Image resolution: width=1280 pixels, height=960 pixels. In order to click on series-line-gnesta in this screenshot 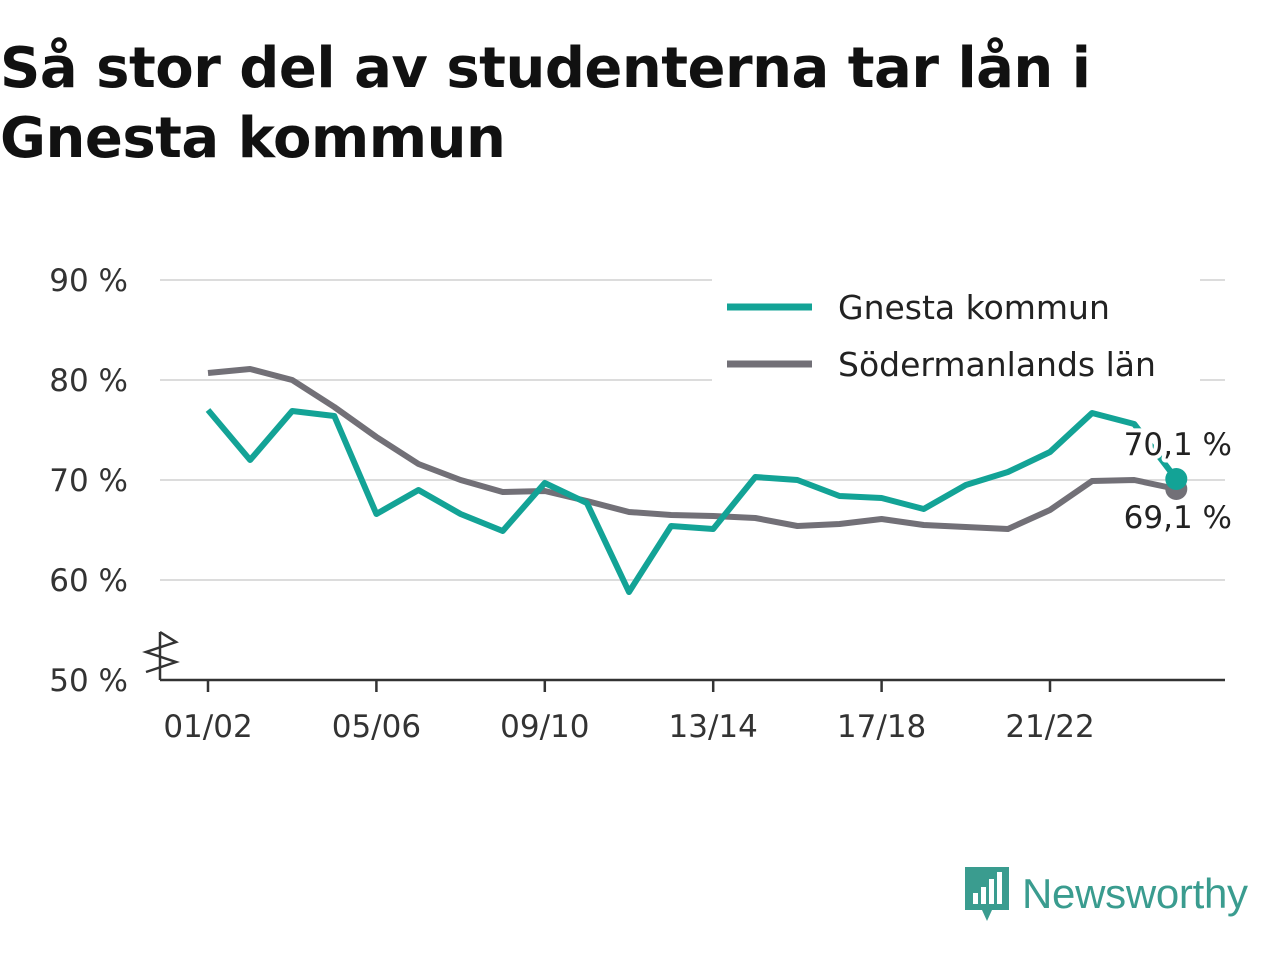, I will do `click(692, 501)`.